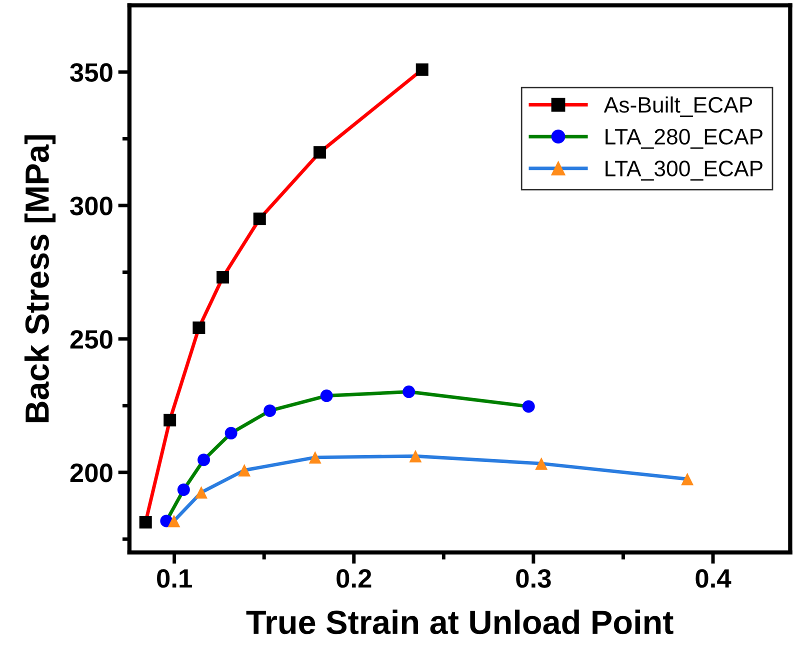 The height and width of the screenshot is (664, 799). I want to click on y-tick-label: 250, so click(91, 339).